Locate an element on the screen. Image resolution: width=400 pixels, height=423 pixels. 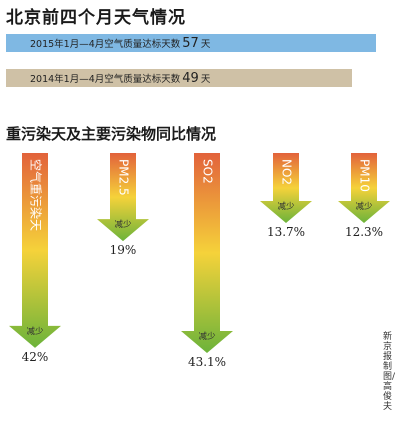
chart-subtitle: 重污染天及主要污染物同比情况 is located at coordinates (111, 134).